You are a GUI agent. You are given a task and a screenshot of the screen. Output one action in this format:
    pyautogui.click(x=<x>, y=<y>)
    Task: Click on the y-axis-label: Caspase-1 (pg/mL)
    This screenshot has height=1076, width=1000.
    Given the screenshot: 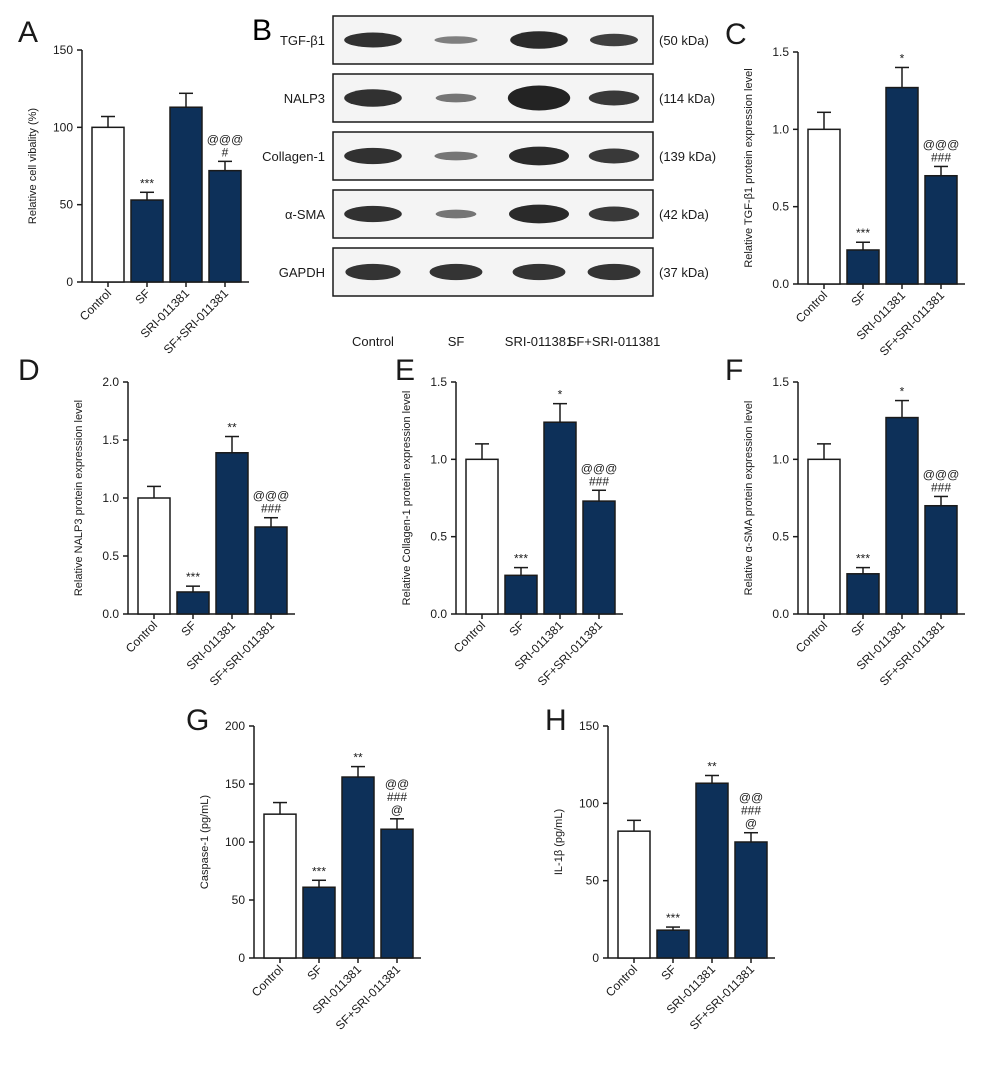 What is the action you would take?
    pyautogui.click(x=205, y=842)
    